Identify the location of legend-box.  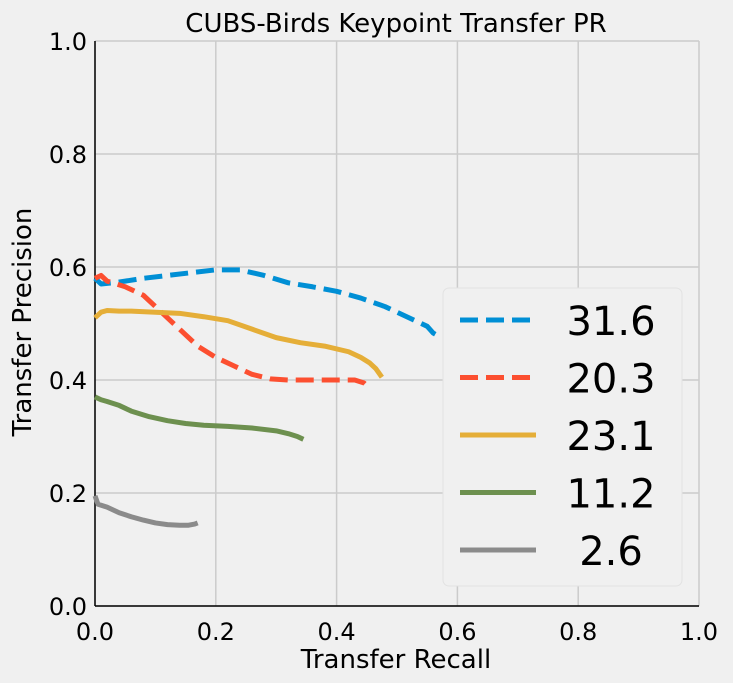
(562, 437).